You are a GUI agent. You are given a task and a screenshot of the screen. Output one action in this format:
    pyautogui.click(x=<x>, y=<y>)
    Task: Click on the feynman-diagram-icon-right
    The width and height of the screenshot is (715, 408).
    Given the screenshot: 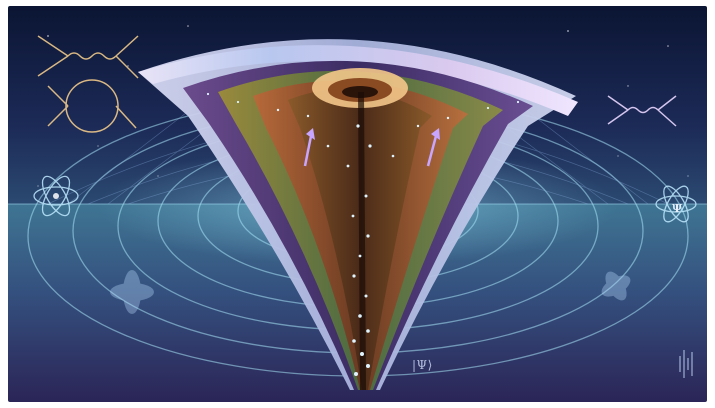 What is the action you would take?
    pyautogui.click(x=642, y=111)
    